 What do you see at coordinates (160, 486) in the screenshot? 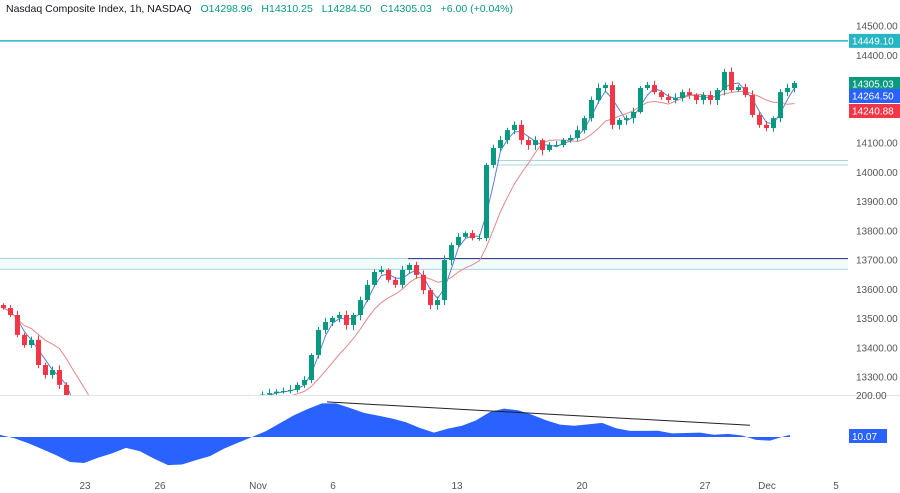
I see `time-tick-label: 26` at bounding box center [160, 486].